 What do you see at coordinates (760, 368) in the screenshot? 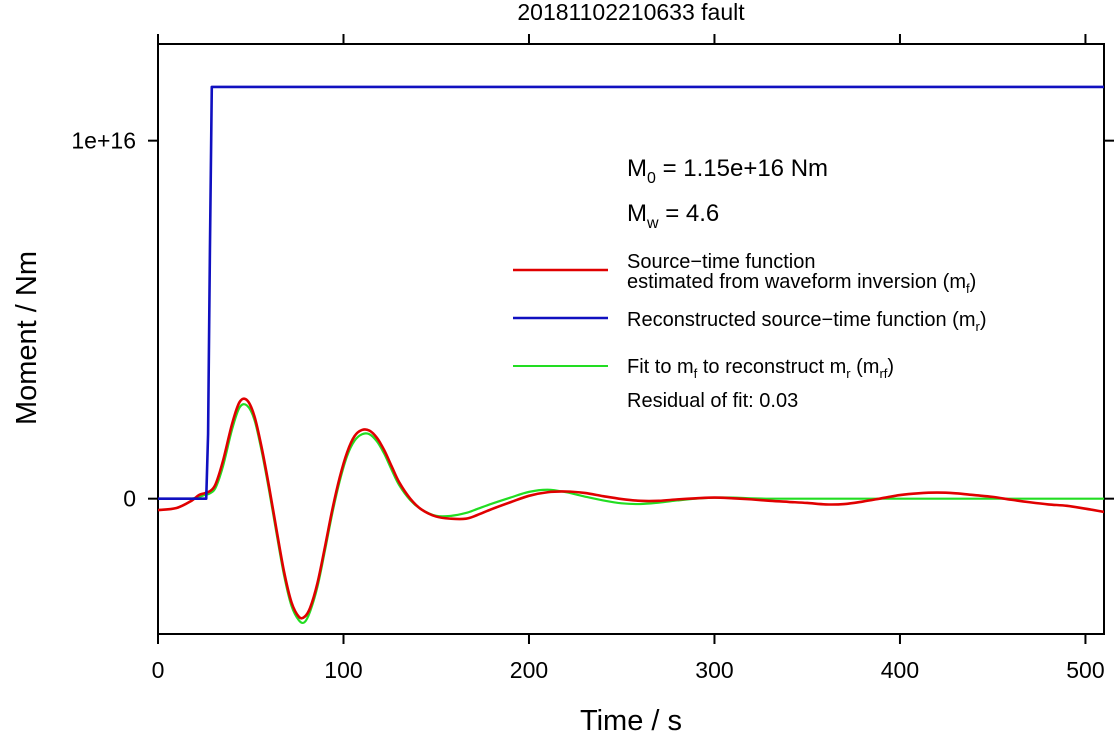
I see `legend-green-label: Fit to mf to reconstruct mr (mrf)` at bounding box center [760, 368].